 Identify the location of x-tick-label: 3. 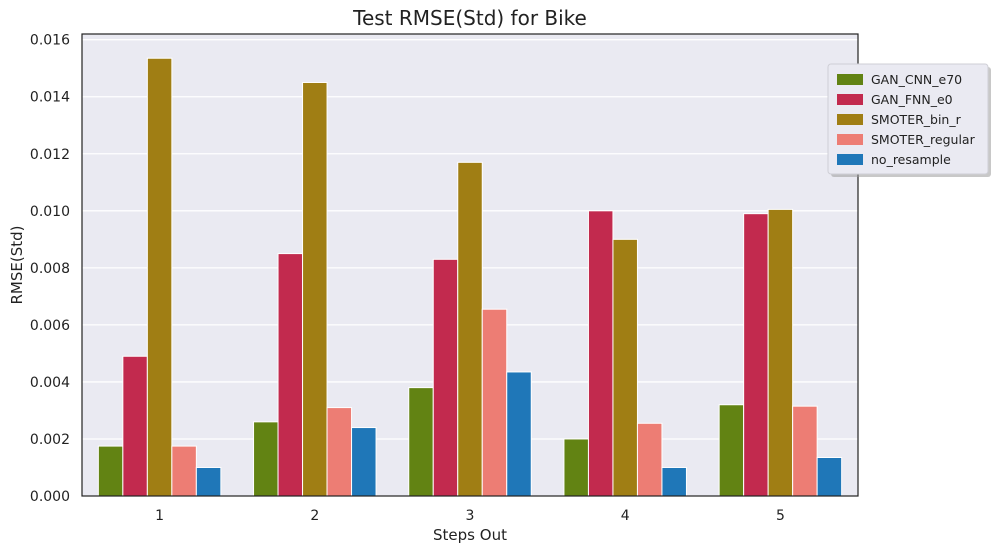
(470, 516).